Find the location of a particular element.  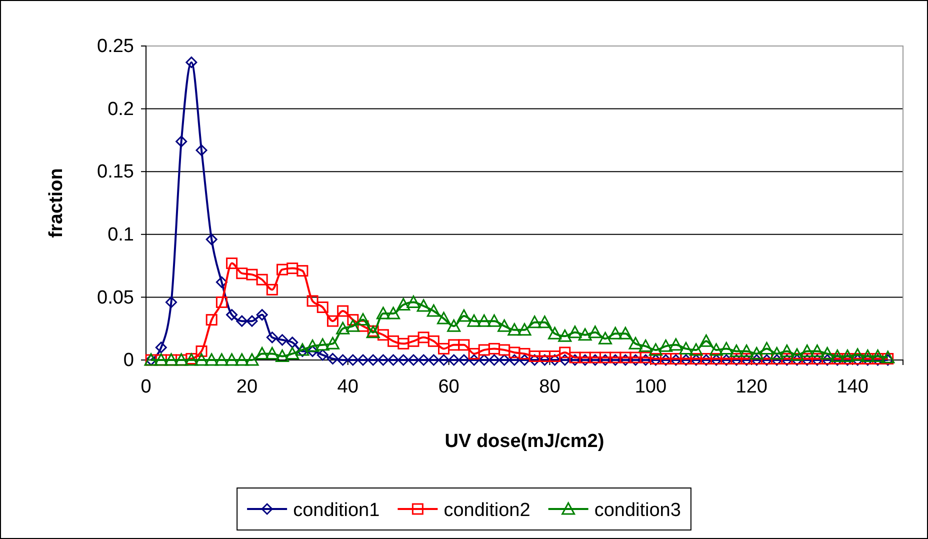

legend-label: condition1 is located at coordinates (336, 510).